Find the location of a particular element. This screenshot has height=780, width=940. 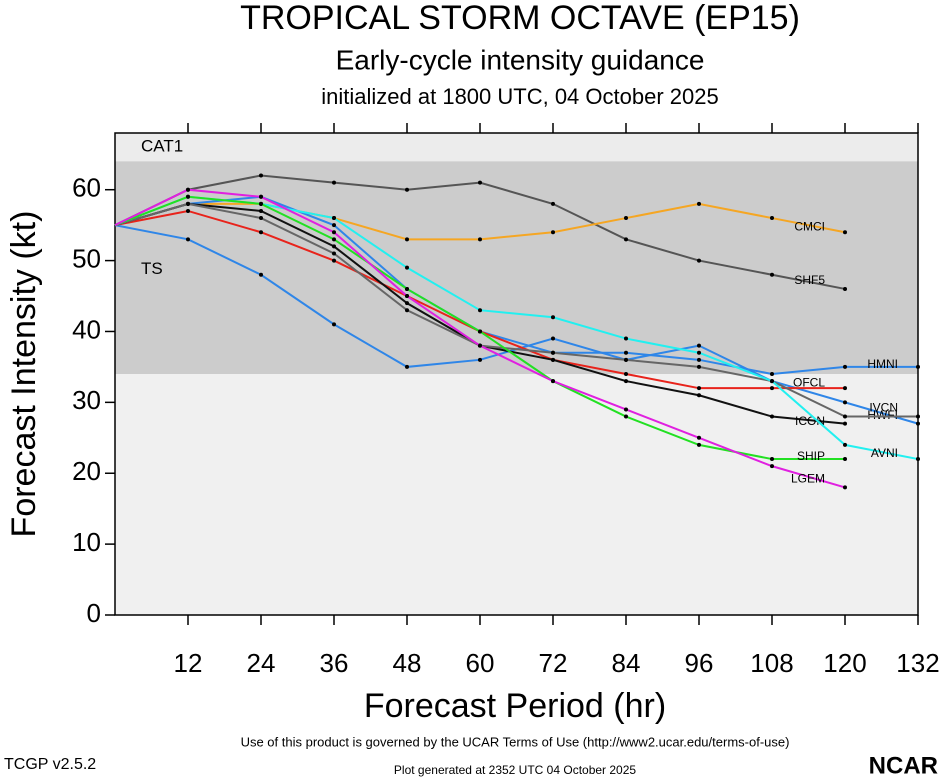

x-tick-label: 48 is located at coordinates (407, 663).